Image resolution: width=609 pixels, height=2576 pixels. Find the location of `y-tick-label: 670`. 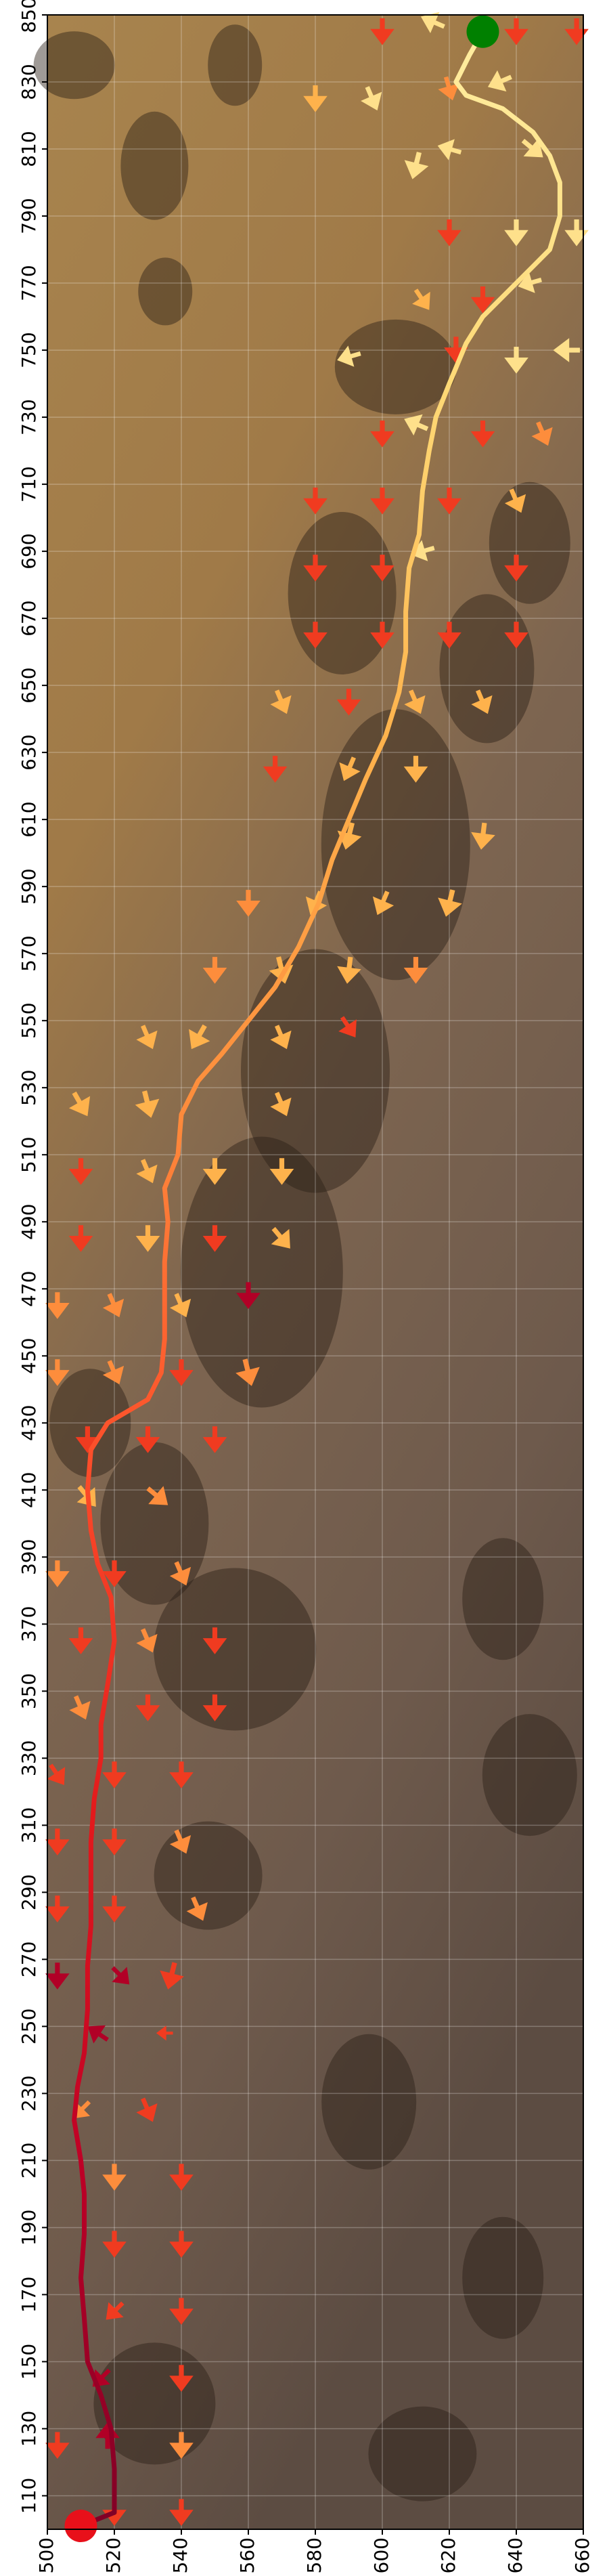

y-tick-label: 670 is located at coordinates (29, 618).